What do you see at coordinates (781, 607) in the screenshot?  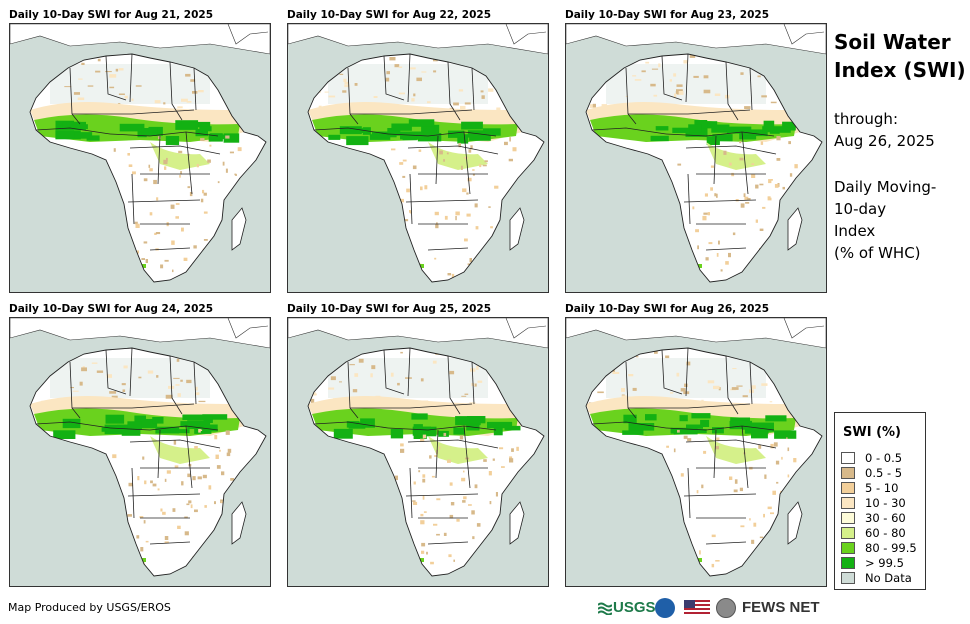 I see `fews-net-logo: FEWS NET` at bounding box center [781, 607].